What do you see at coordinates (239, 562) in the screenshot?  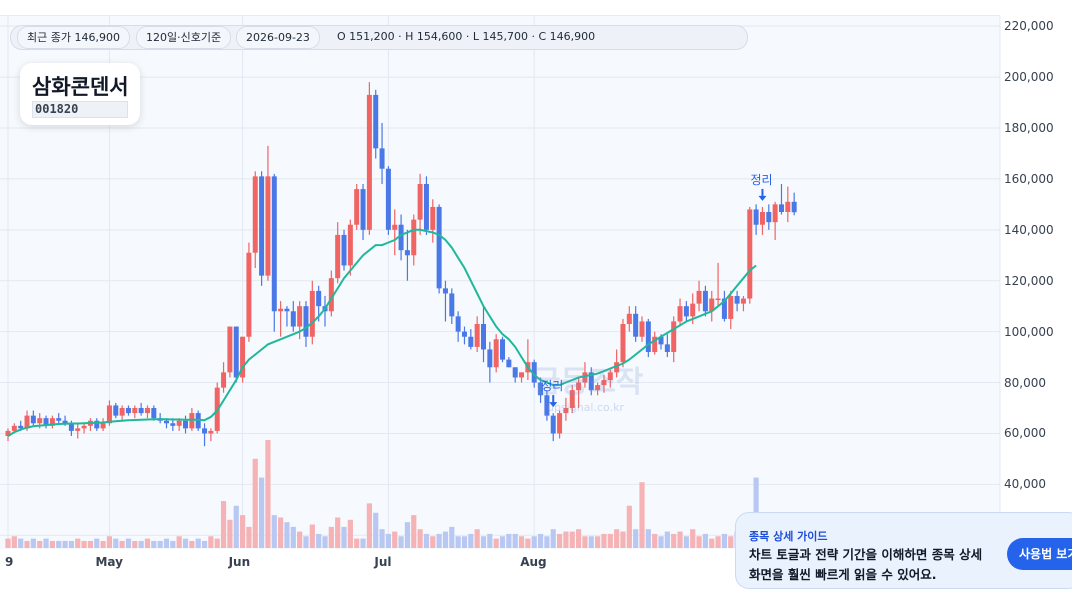 I see `x-tick-label: Jun` at bounding box center [239, 562].